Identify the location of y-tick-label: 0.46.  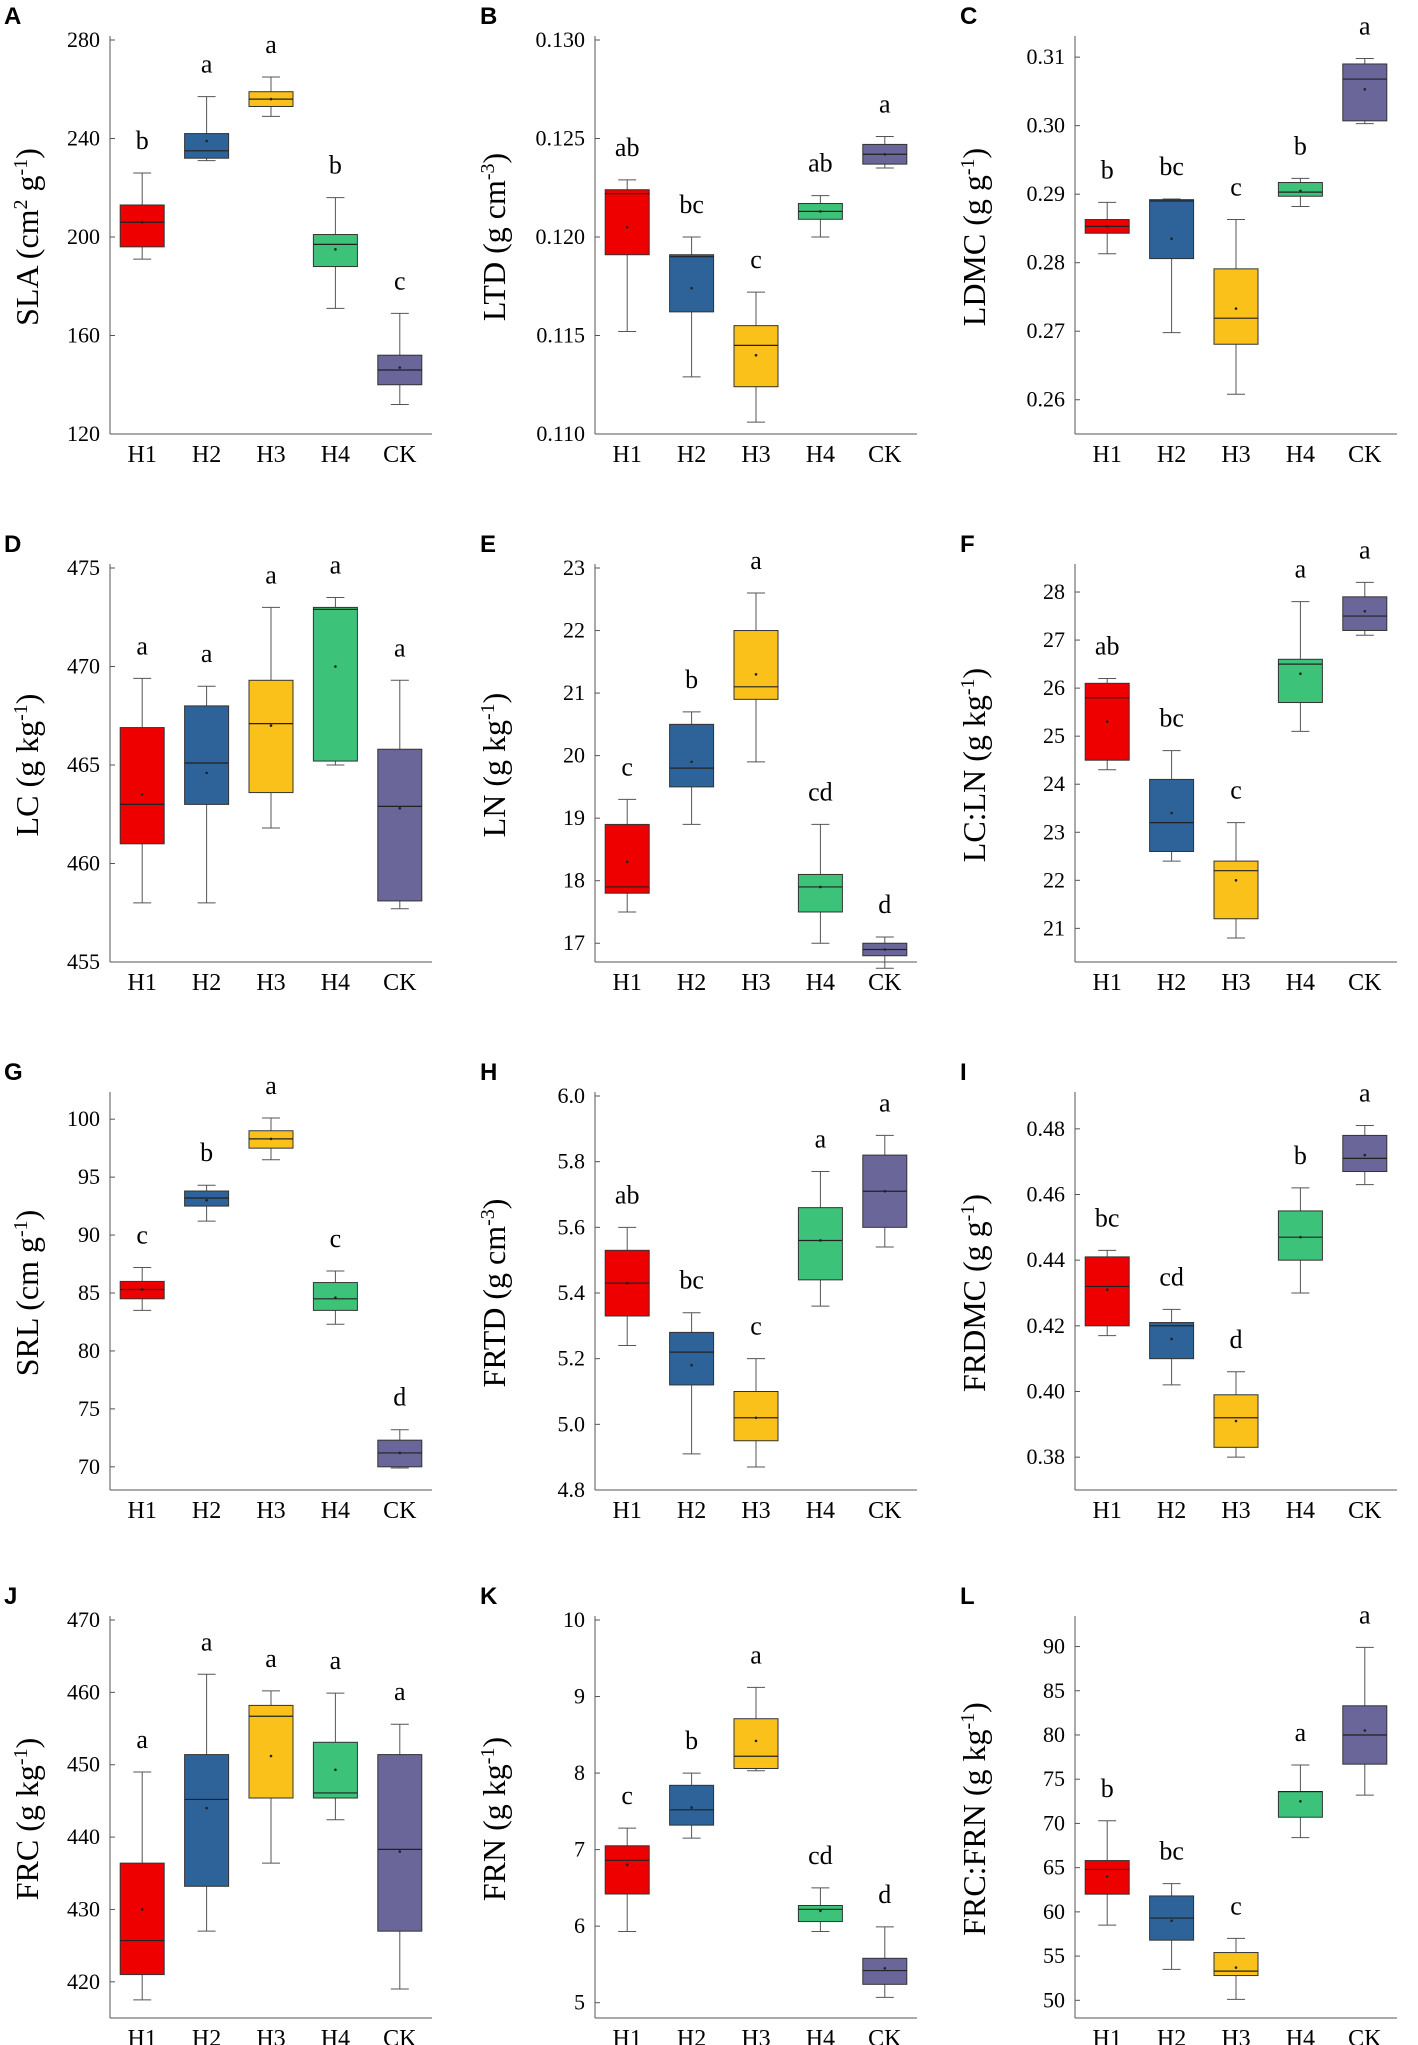
(1046, 1194).